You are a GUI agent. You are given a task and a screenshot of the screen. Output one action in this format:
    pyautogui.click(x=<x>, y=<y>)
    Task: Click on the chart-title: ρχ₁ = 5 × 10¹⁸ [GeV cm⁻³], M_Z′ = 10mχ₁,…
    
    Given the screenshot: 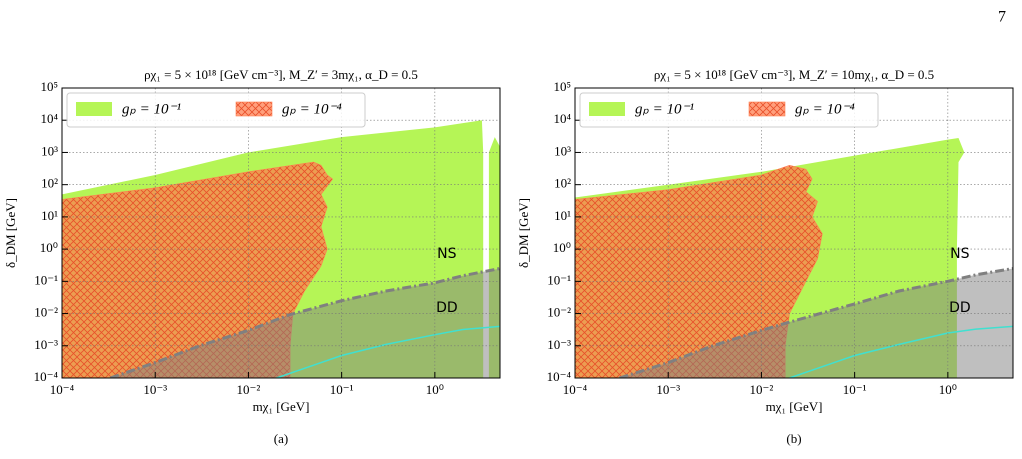 What is the action you would take?
    pyautogui.click(x=794, y=74)
    